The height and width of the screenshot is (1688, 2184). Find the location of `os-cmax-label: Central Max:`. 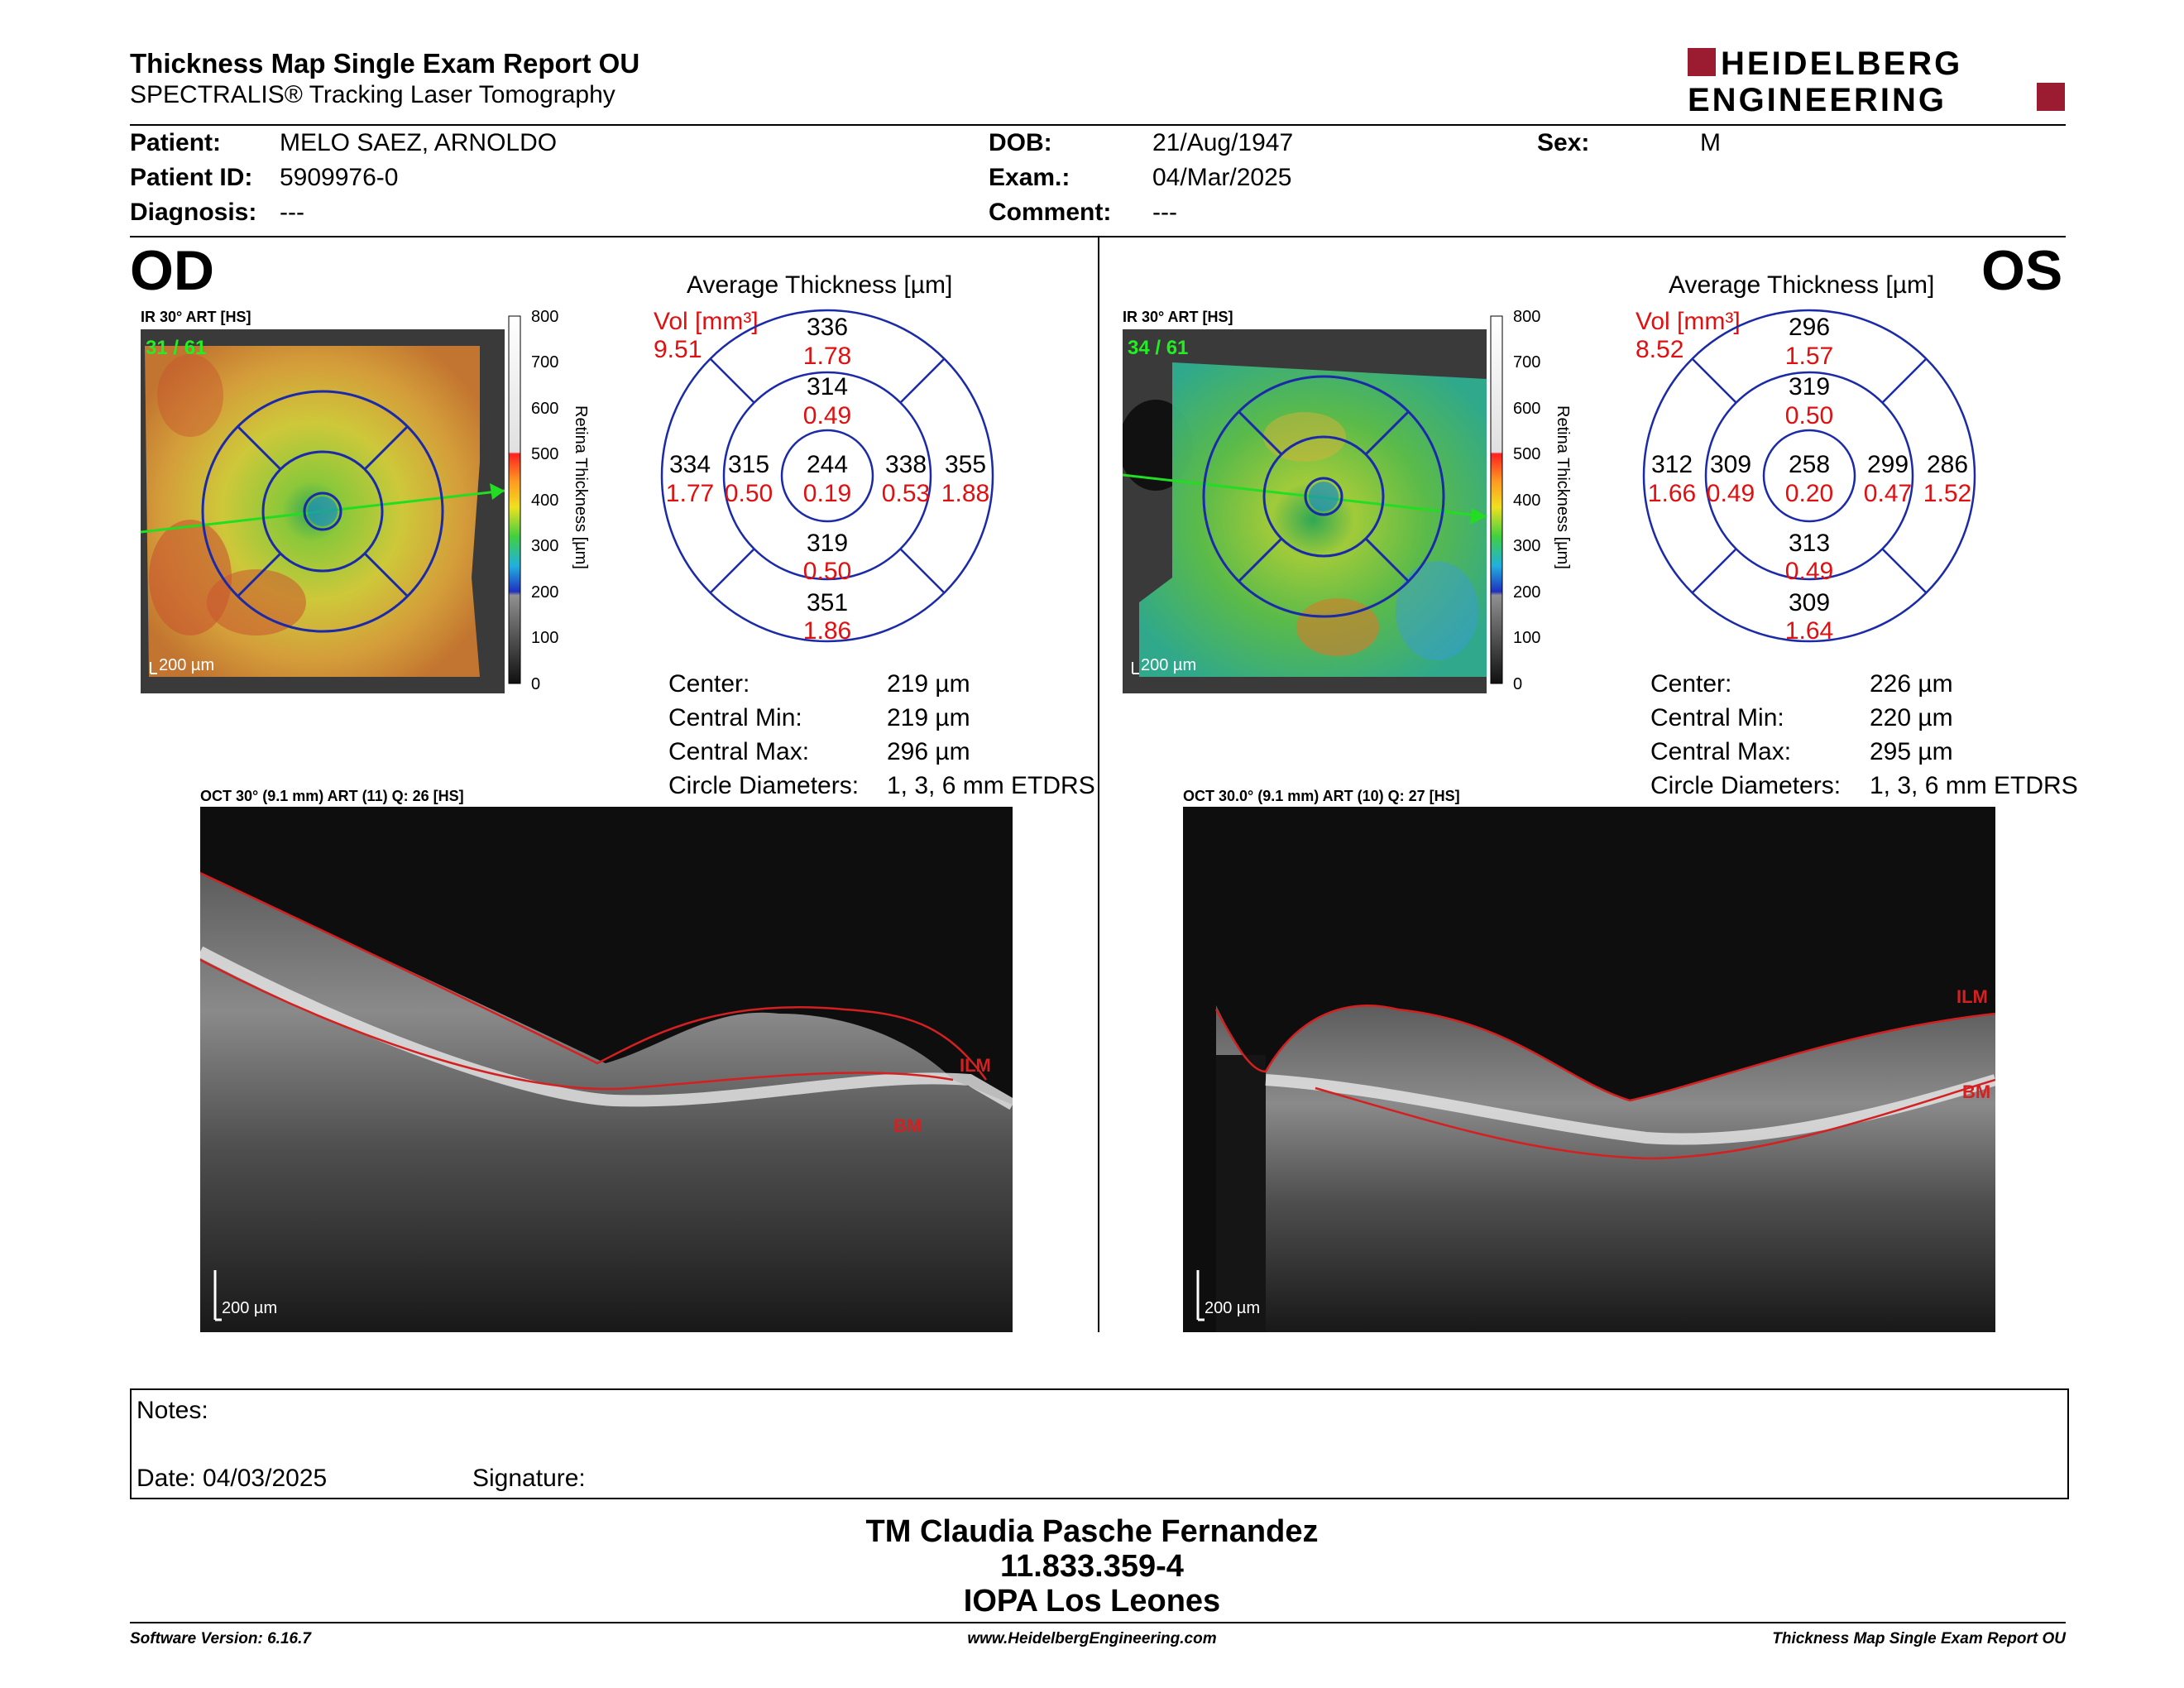

os-cmax-label: Central Max: is located at coordinates (1721, 751).